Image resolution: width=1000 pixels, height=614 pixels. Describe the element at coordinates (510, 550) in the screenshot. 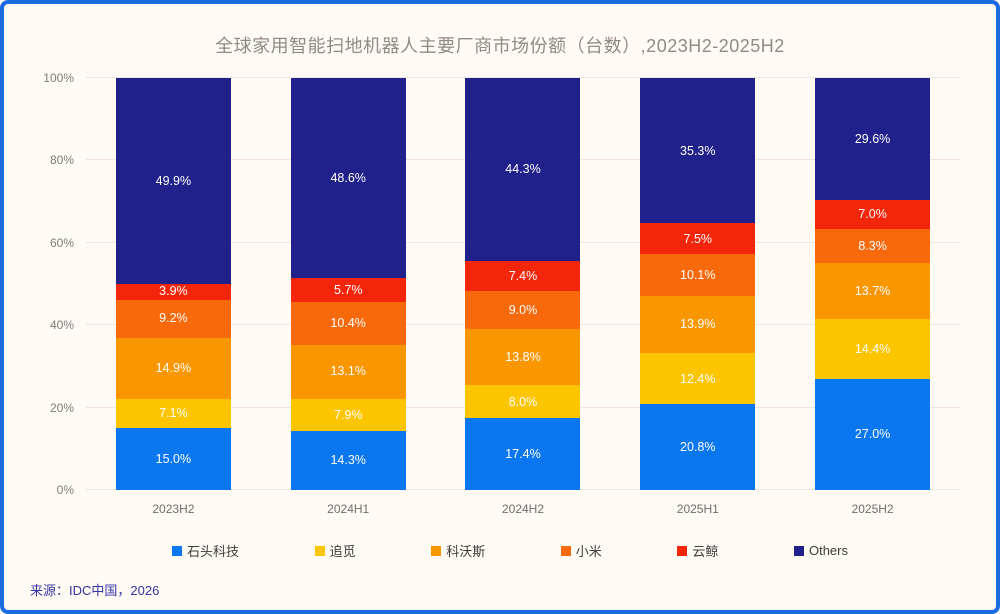

I see `legend: 石头科技 追觅 科沃斯 小米 云鲸 Others` at that location.